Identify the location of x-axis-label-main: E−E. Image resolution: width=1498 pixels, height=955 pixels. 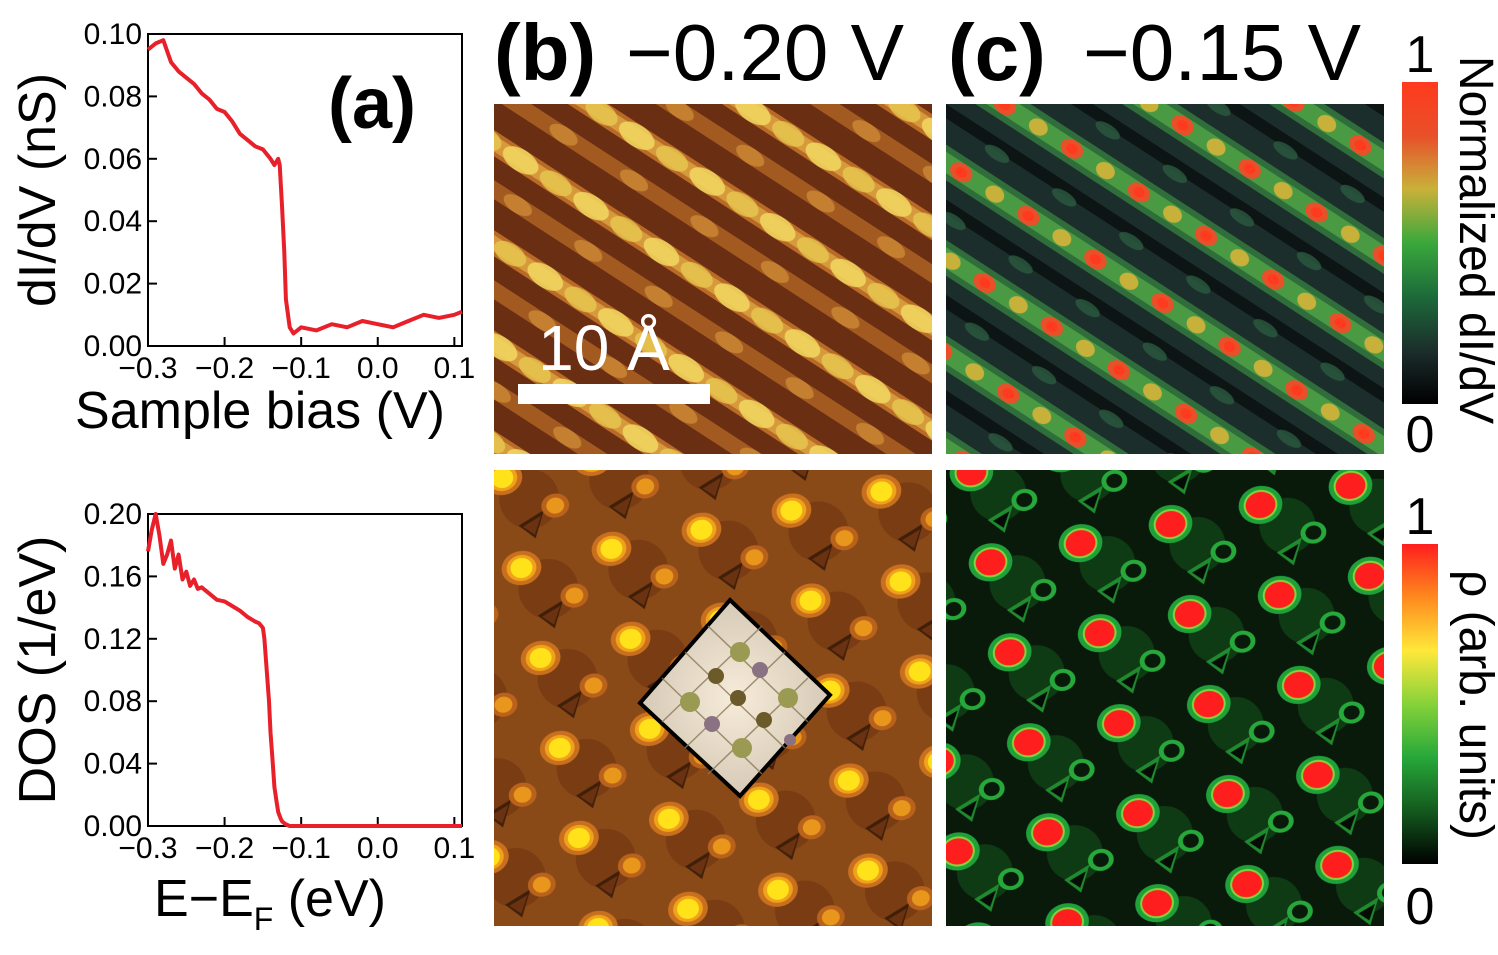
(204, 899).